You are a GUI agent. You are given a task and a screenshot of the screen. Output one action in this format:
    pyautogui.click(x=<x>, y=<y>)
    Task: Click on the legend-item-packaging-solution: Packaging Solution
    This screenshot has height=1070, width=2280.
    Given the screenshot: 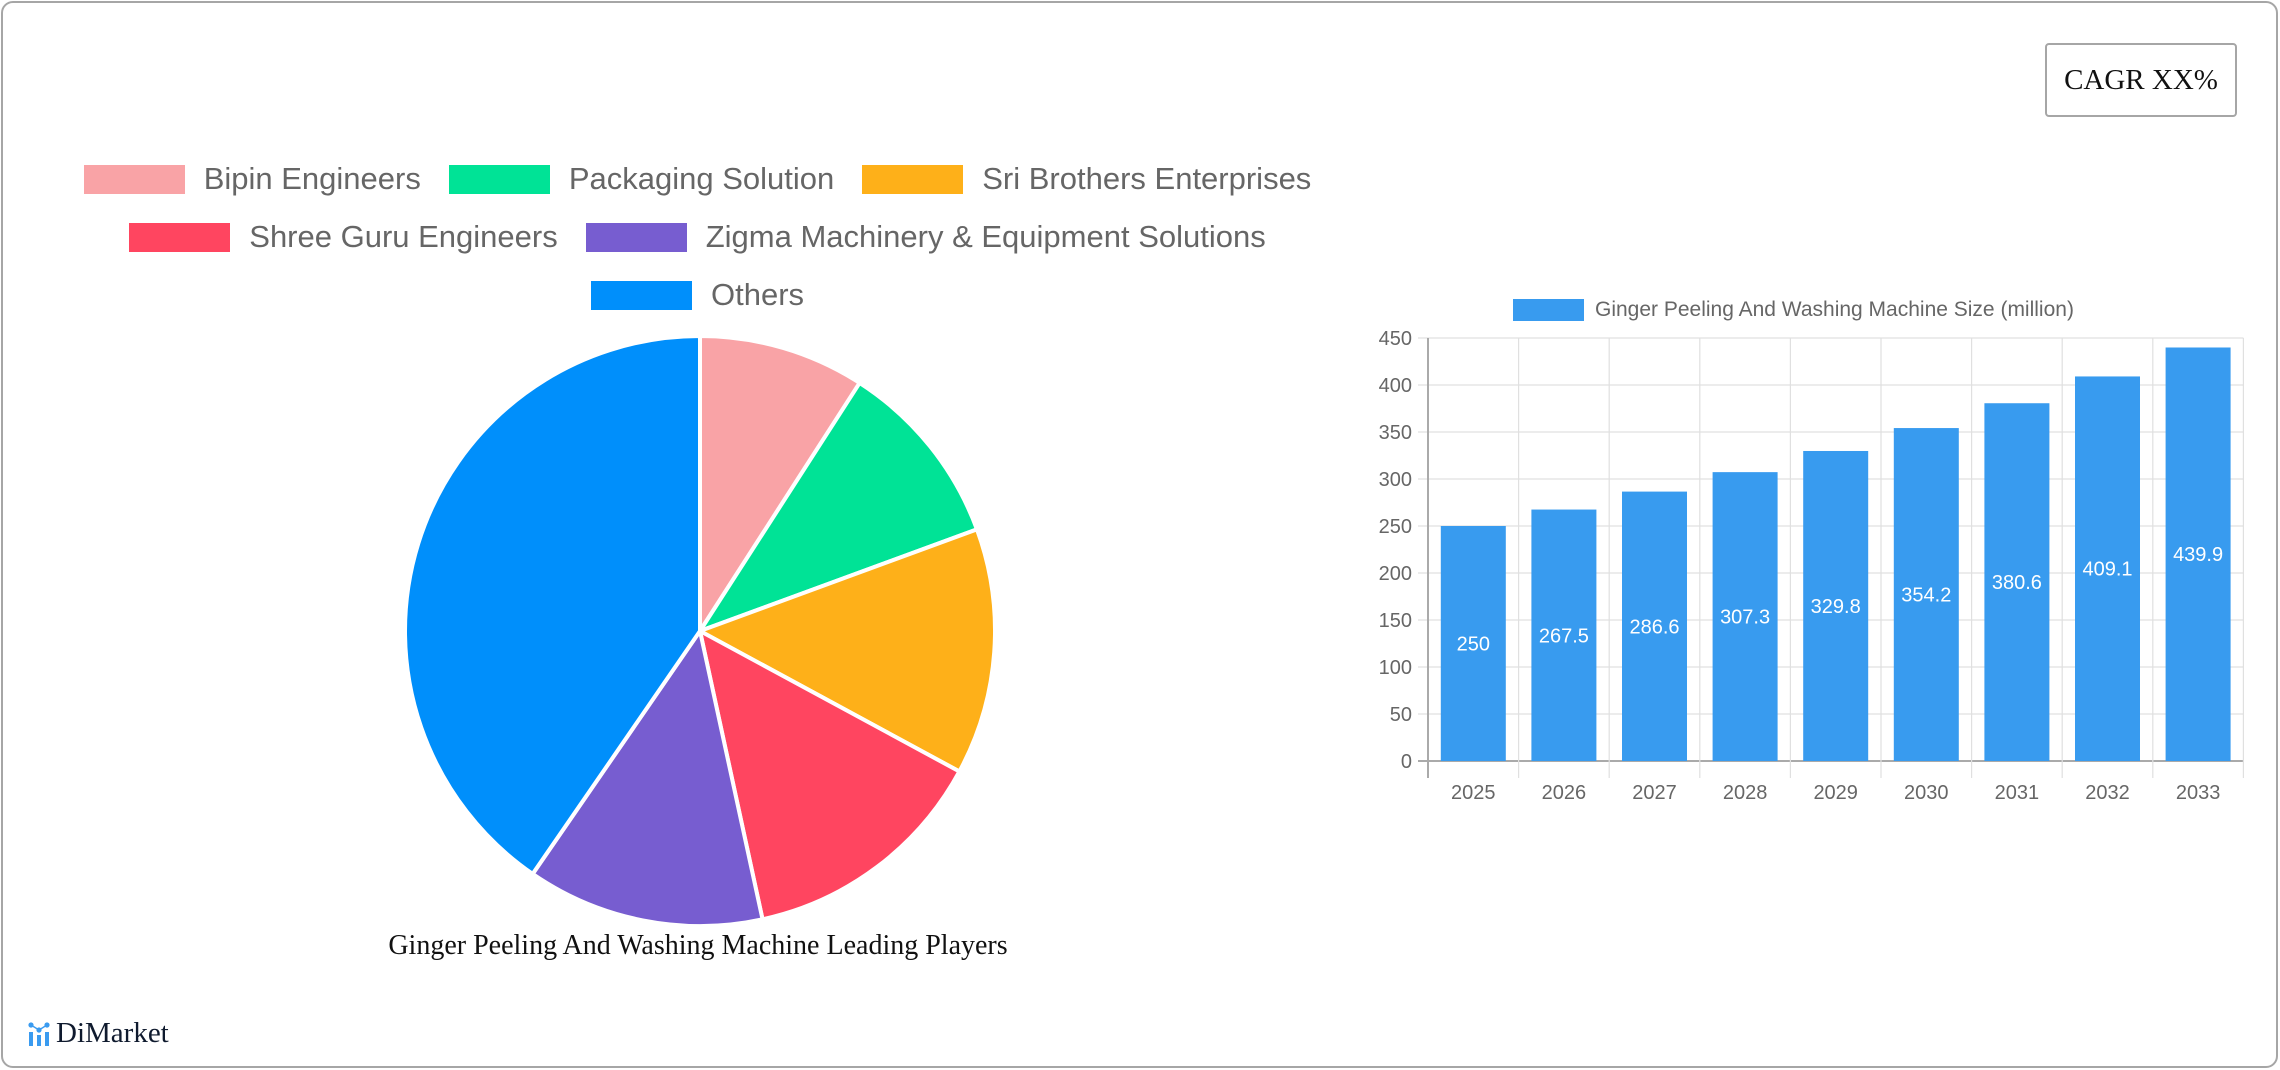 What is the action you would take?
    pyautogui.click(x=641, y=179)
    